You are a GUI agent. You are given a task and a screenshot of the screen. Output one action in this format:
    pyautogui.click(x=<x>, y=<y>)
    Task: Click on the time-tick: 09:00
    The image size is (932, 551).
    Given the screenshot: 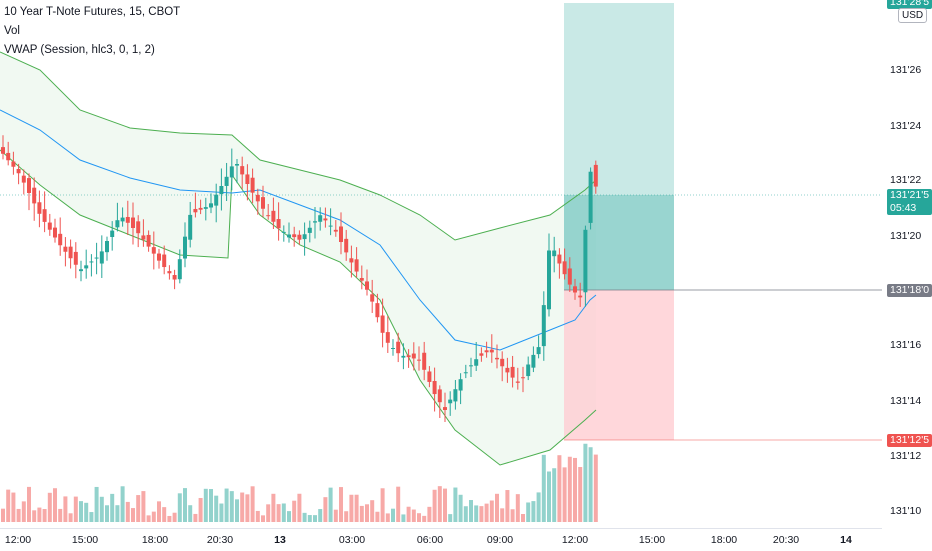 What is the action you would take?
    pyautogui.click(x=500, y=540)
    